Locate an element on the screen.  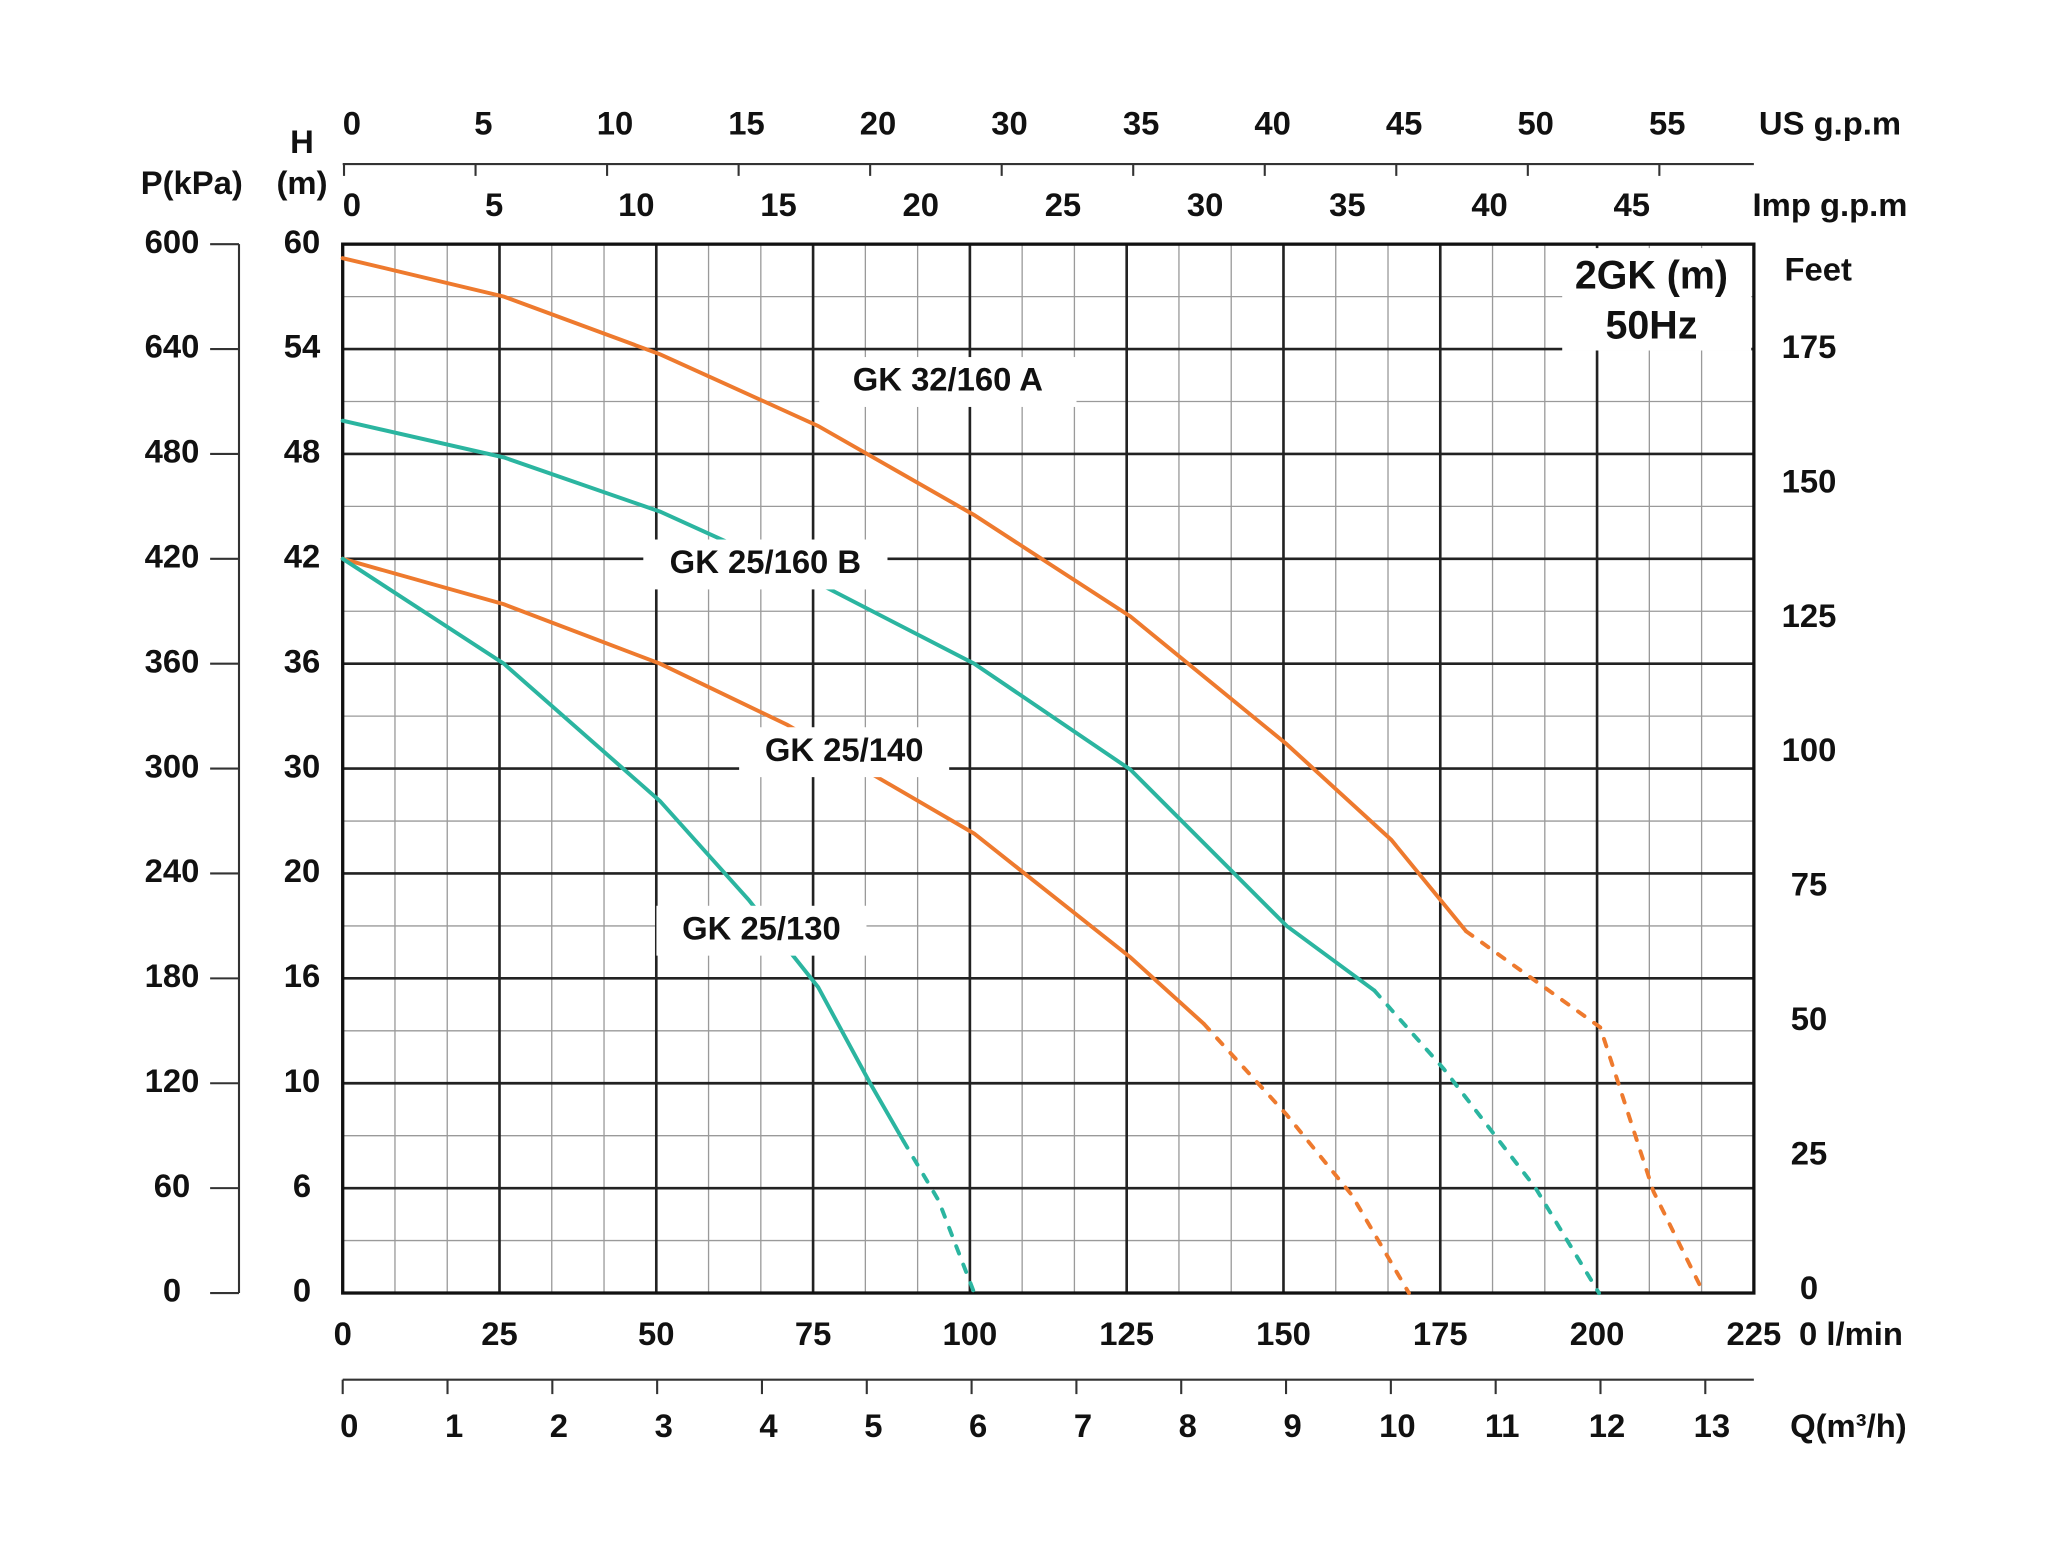
y-tick-label: 54 is located at coordinates (302, 346).